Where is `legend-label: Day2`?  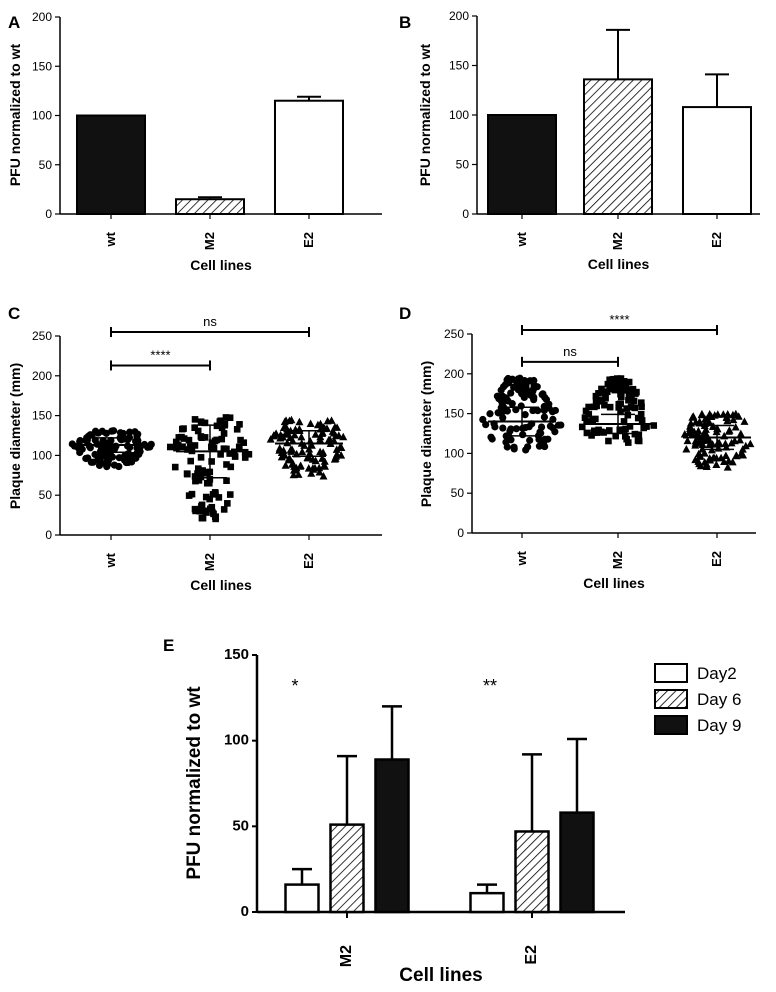
legend-label: Day2 is located at coordinates (717, 673).